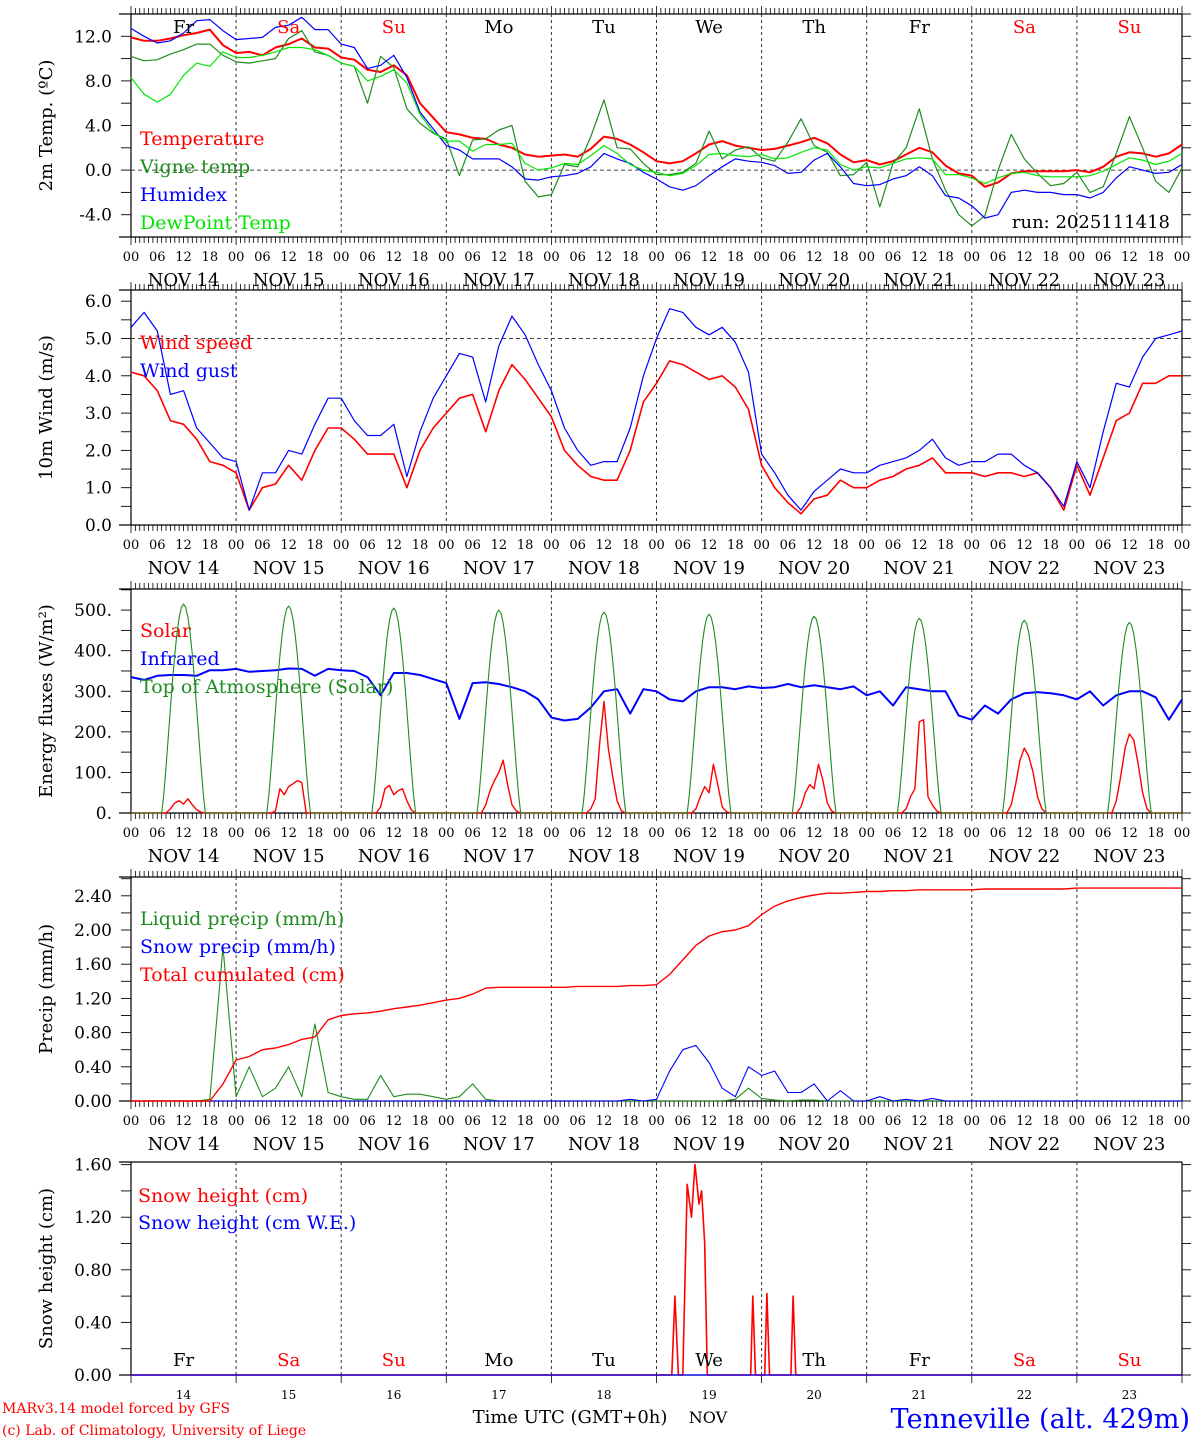 Image resolution: width=1194 pixels, height=1440 pixels. Describe the element at coordinates (184, 1144) in the screenshot. I see `date-tick-label: NOV 14` at that location.